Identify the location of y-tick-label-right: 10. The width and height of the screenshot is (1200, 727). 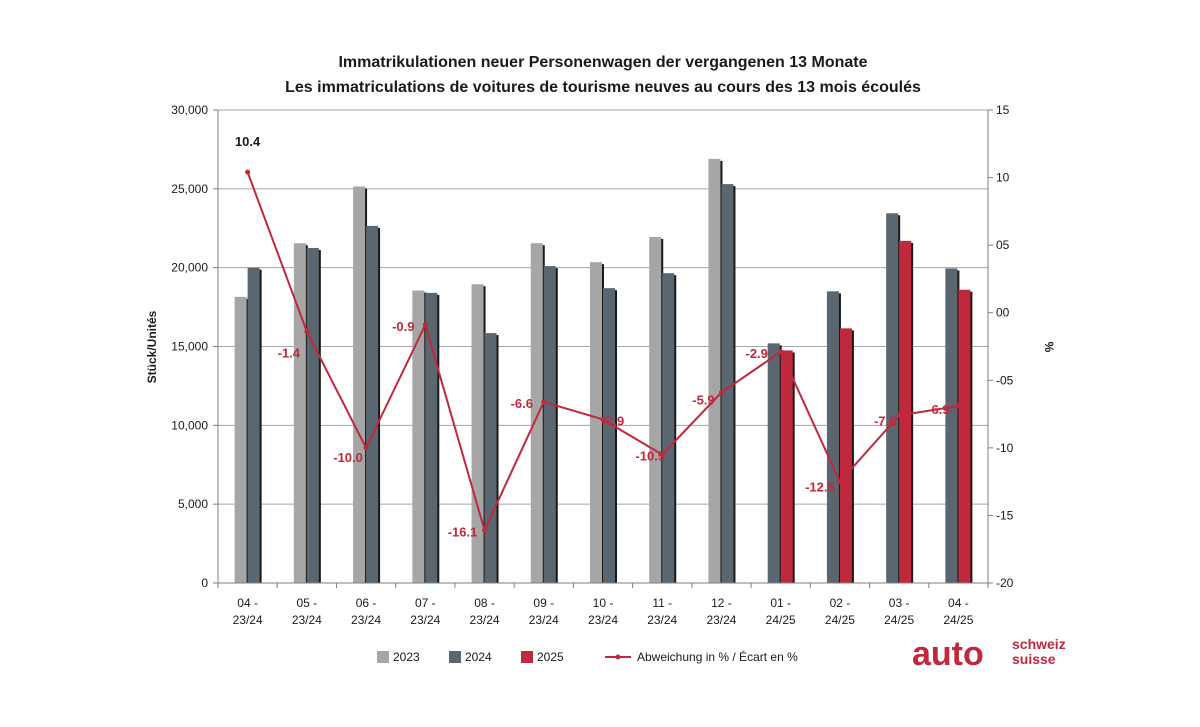
(1003, 178).